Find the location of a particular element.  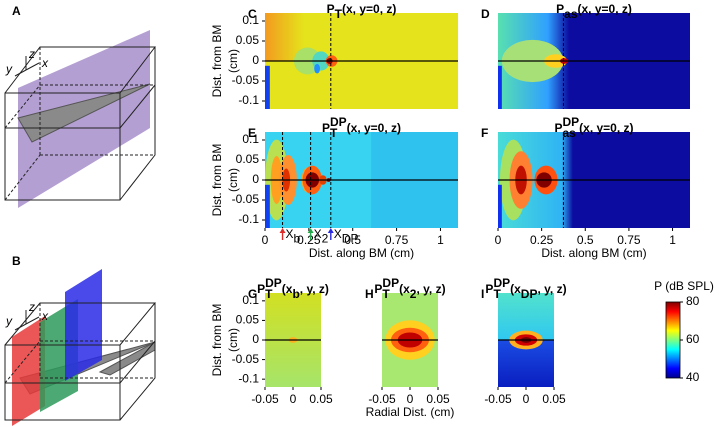

x-axis-label: Radial Dist. (cm) is located at coordinates (410, 412).